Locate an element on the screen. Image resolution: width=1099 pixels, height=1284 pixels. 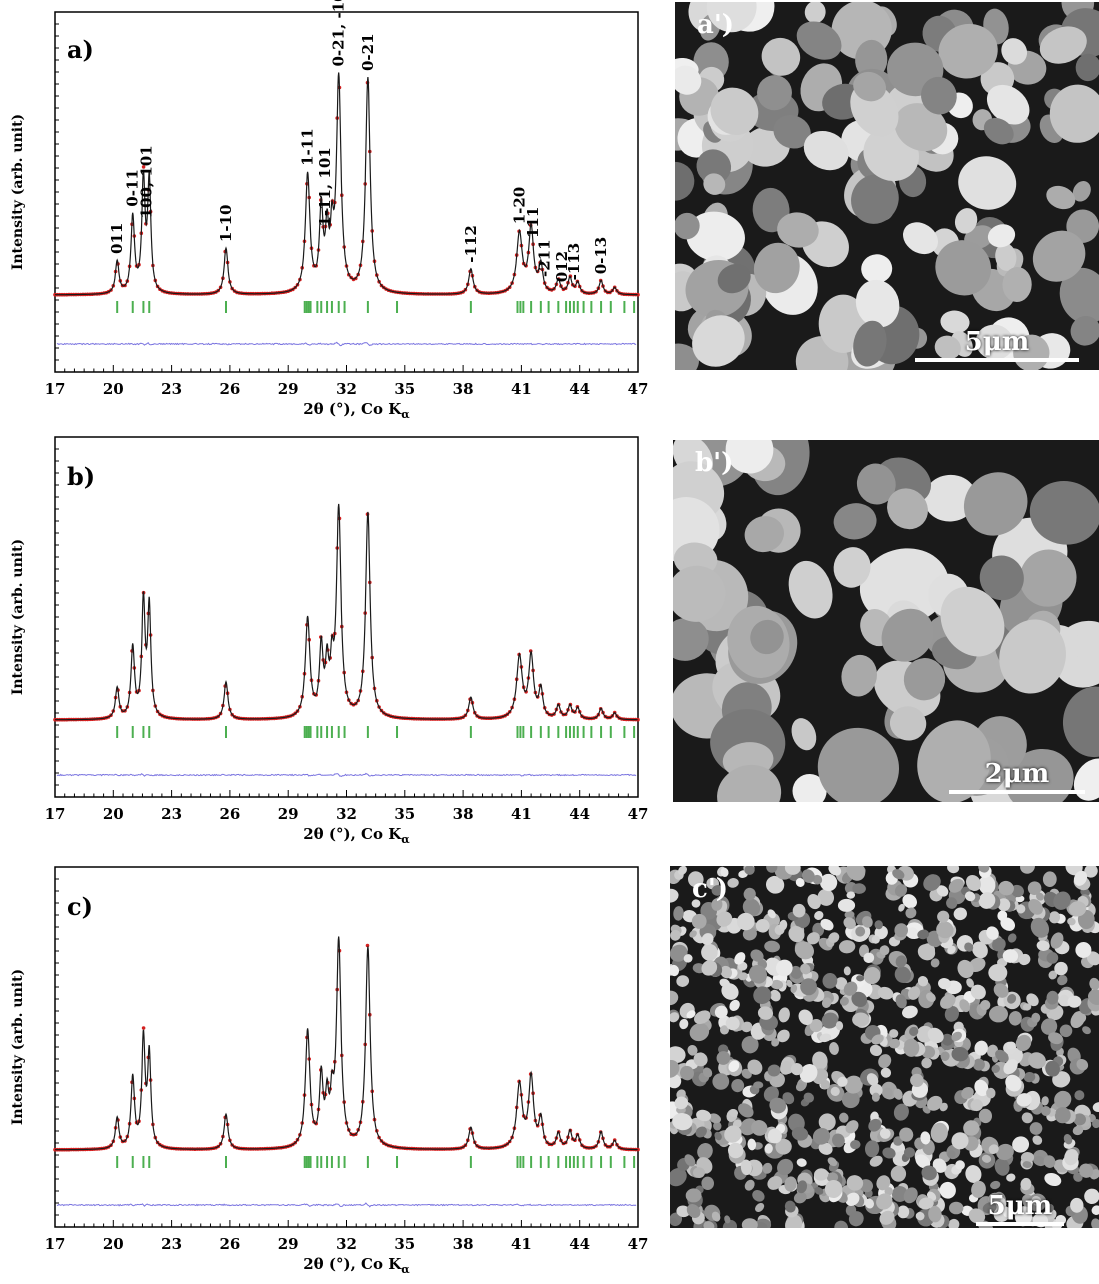
peak-annotation: 0-21, -102 is located at coordinates (339, 33).